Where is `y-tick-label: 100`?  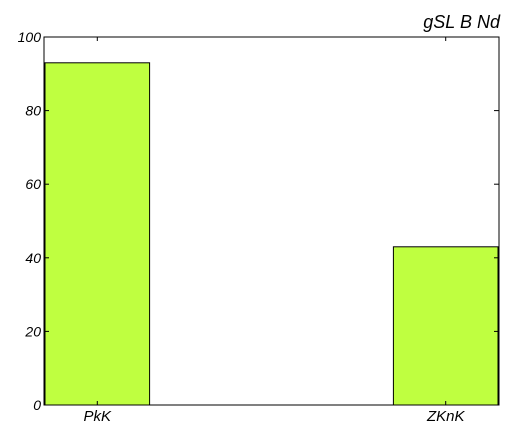
y-tick-label: 100 is located at coordinates (30, 37).